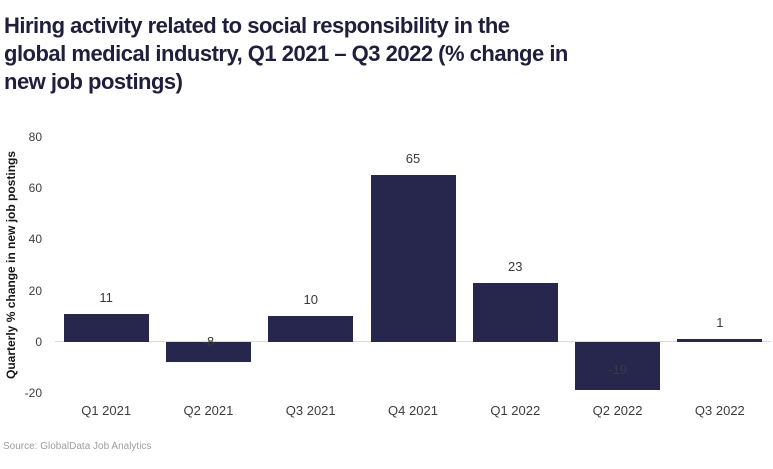 Image resolution: width=773 pixels, height=469 pixels. What do you see at coordinates (617, 410) in the screenshot?
I see `x-tick-label: Q2 2022` at bounding box center [617, 410].